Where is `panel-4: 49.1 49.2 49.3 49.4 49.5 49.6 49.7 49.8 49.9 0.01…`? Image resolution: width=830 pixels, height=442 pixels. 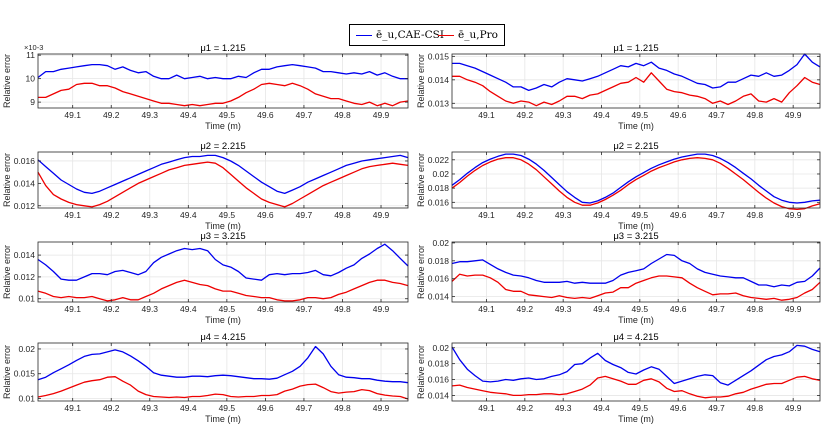
panel-4: 49.1 49.2 49.3 49.4 49.5 49.6 49.7 49.8 49.9 0.01… is located at coordinates (618, 186).